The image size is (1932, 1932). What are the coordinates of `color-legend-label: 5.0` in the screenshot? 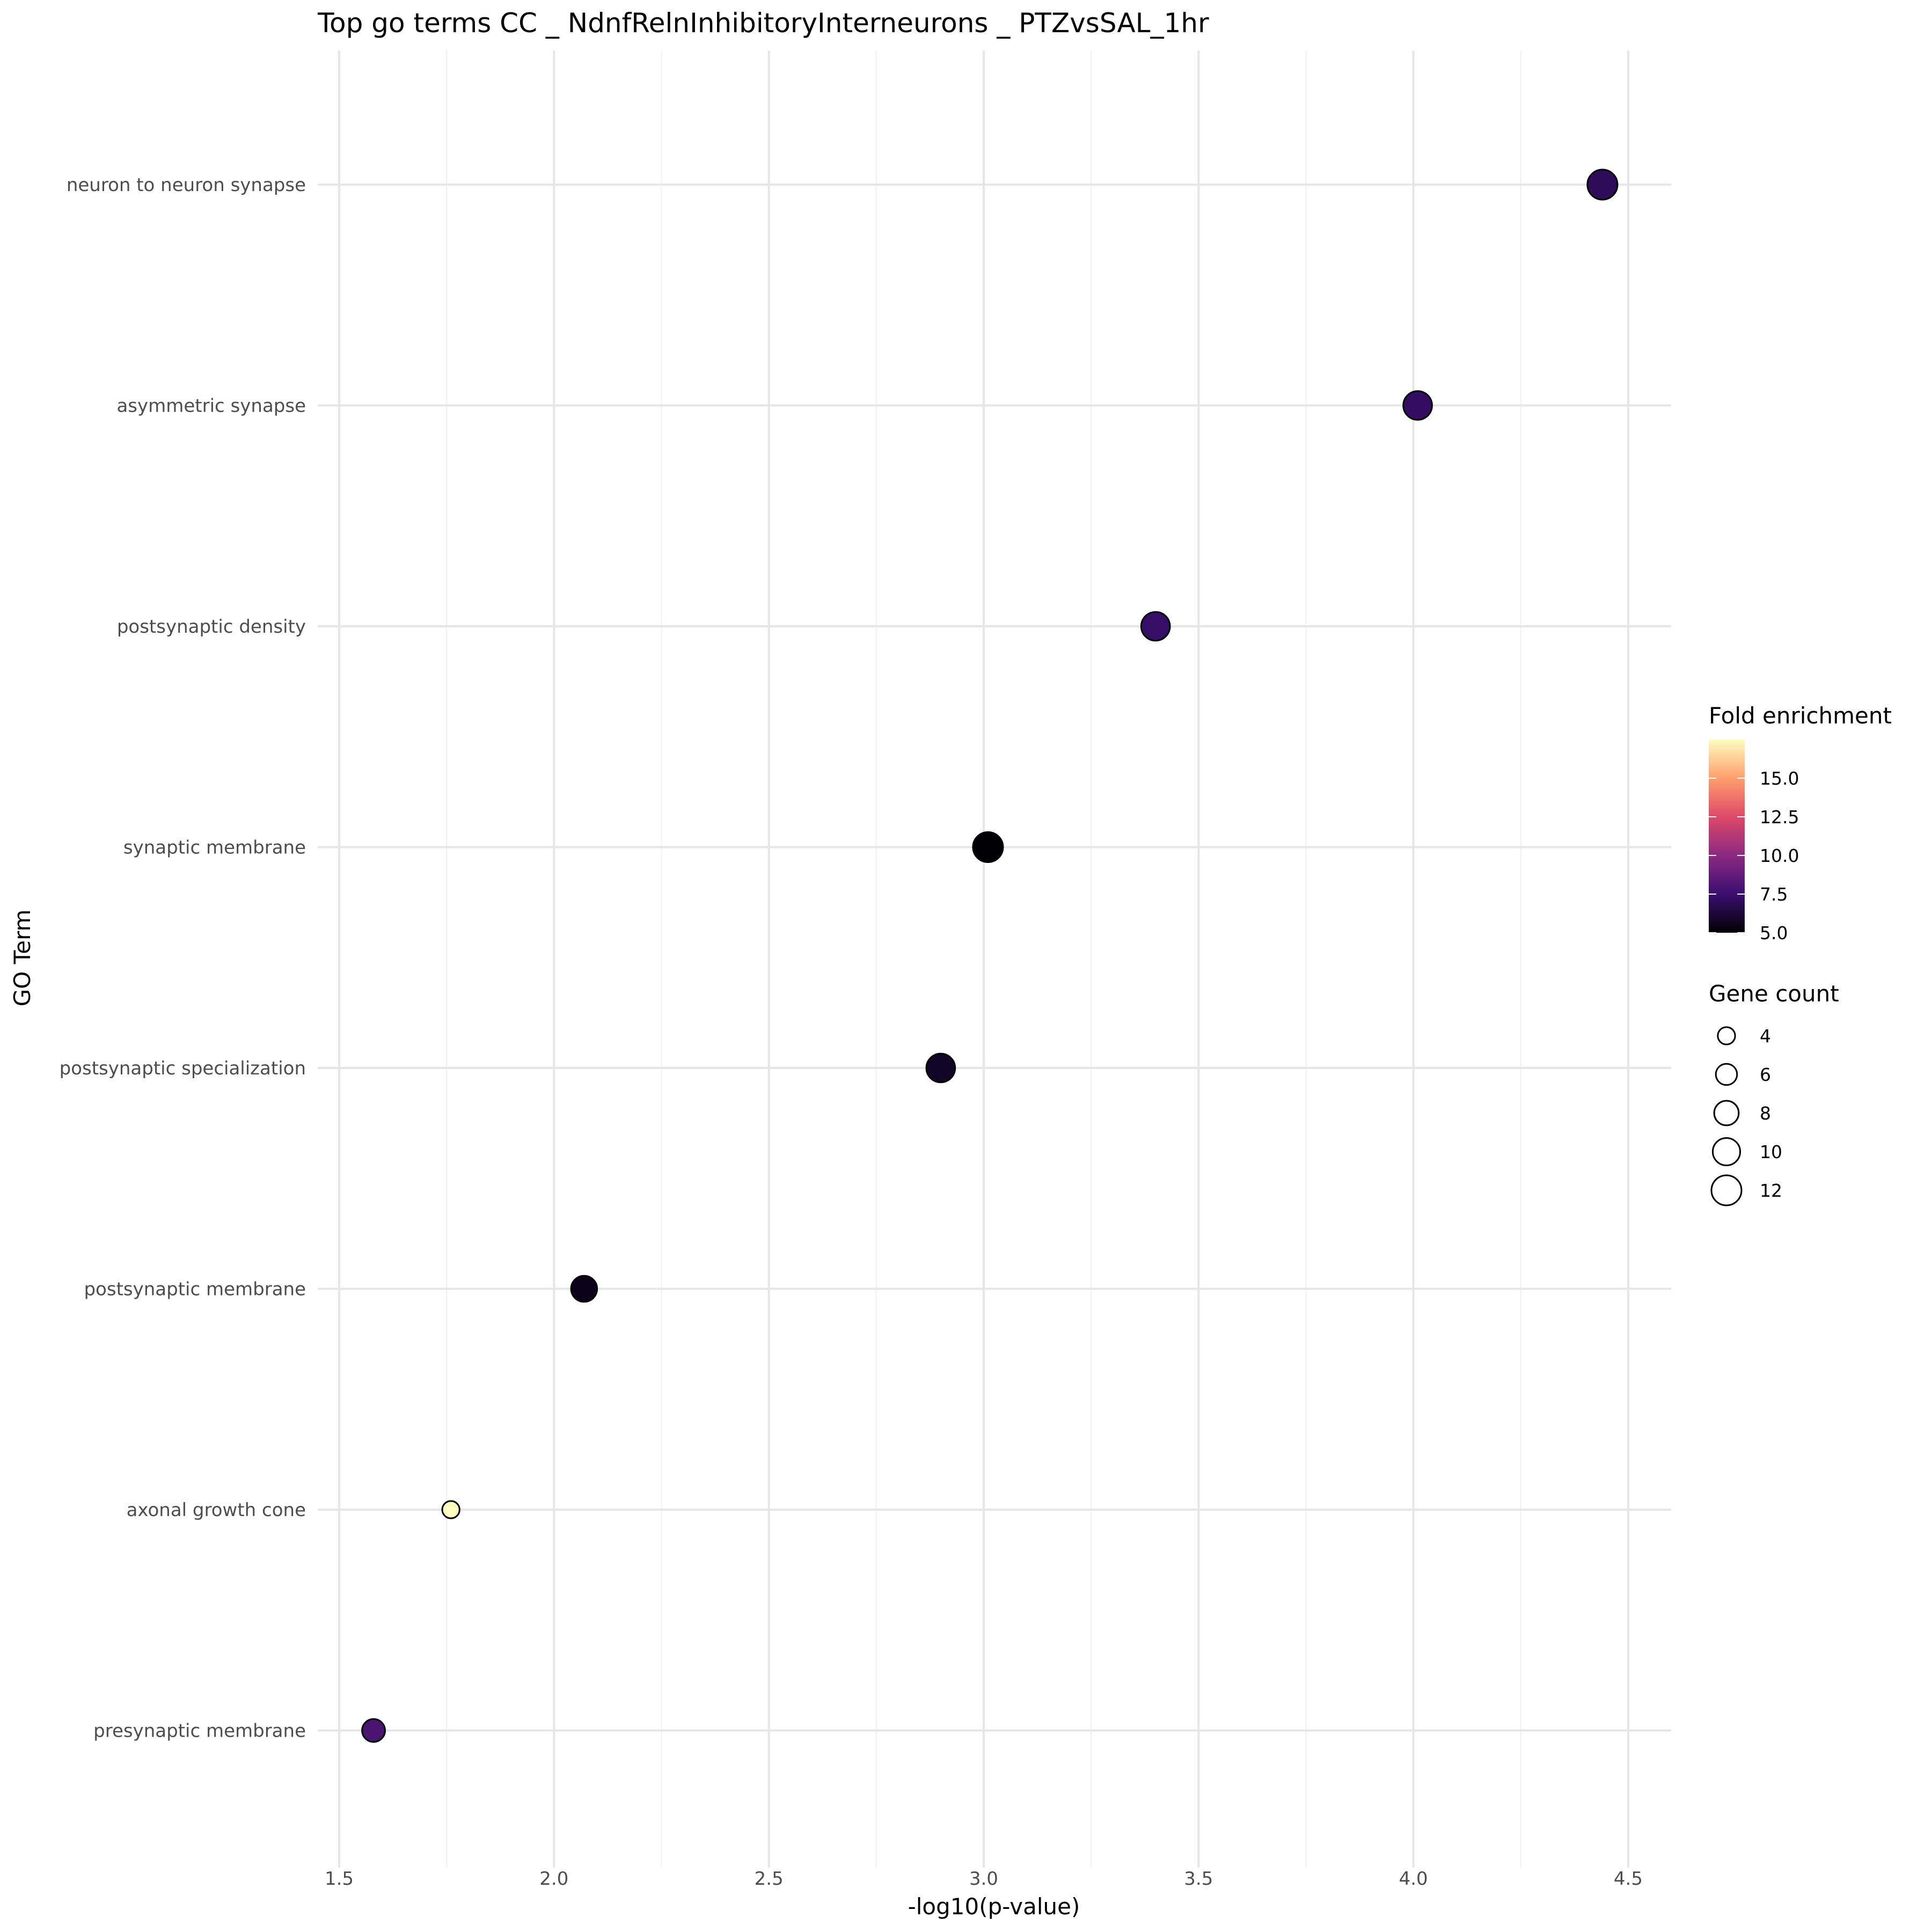 It's located at (1774, 933).